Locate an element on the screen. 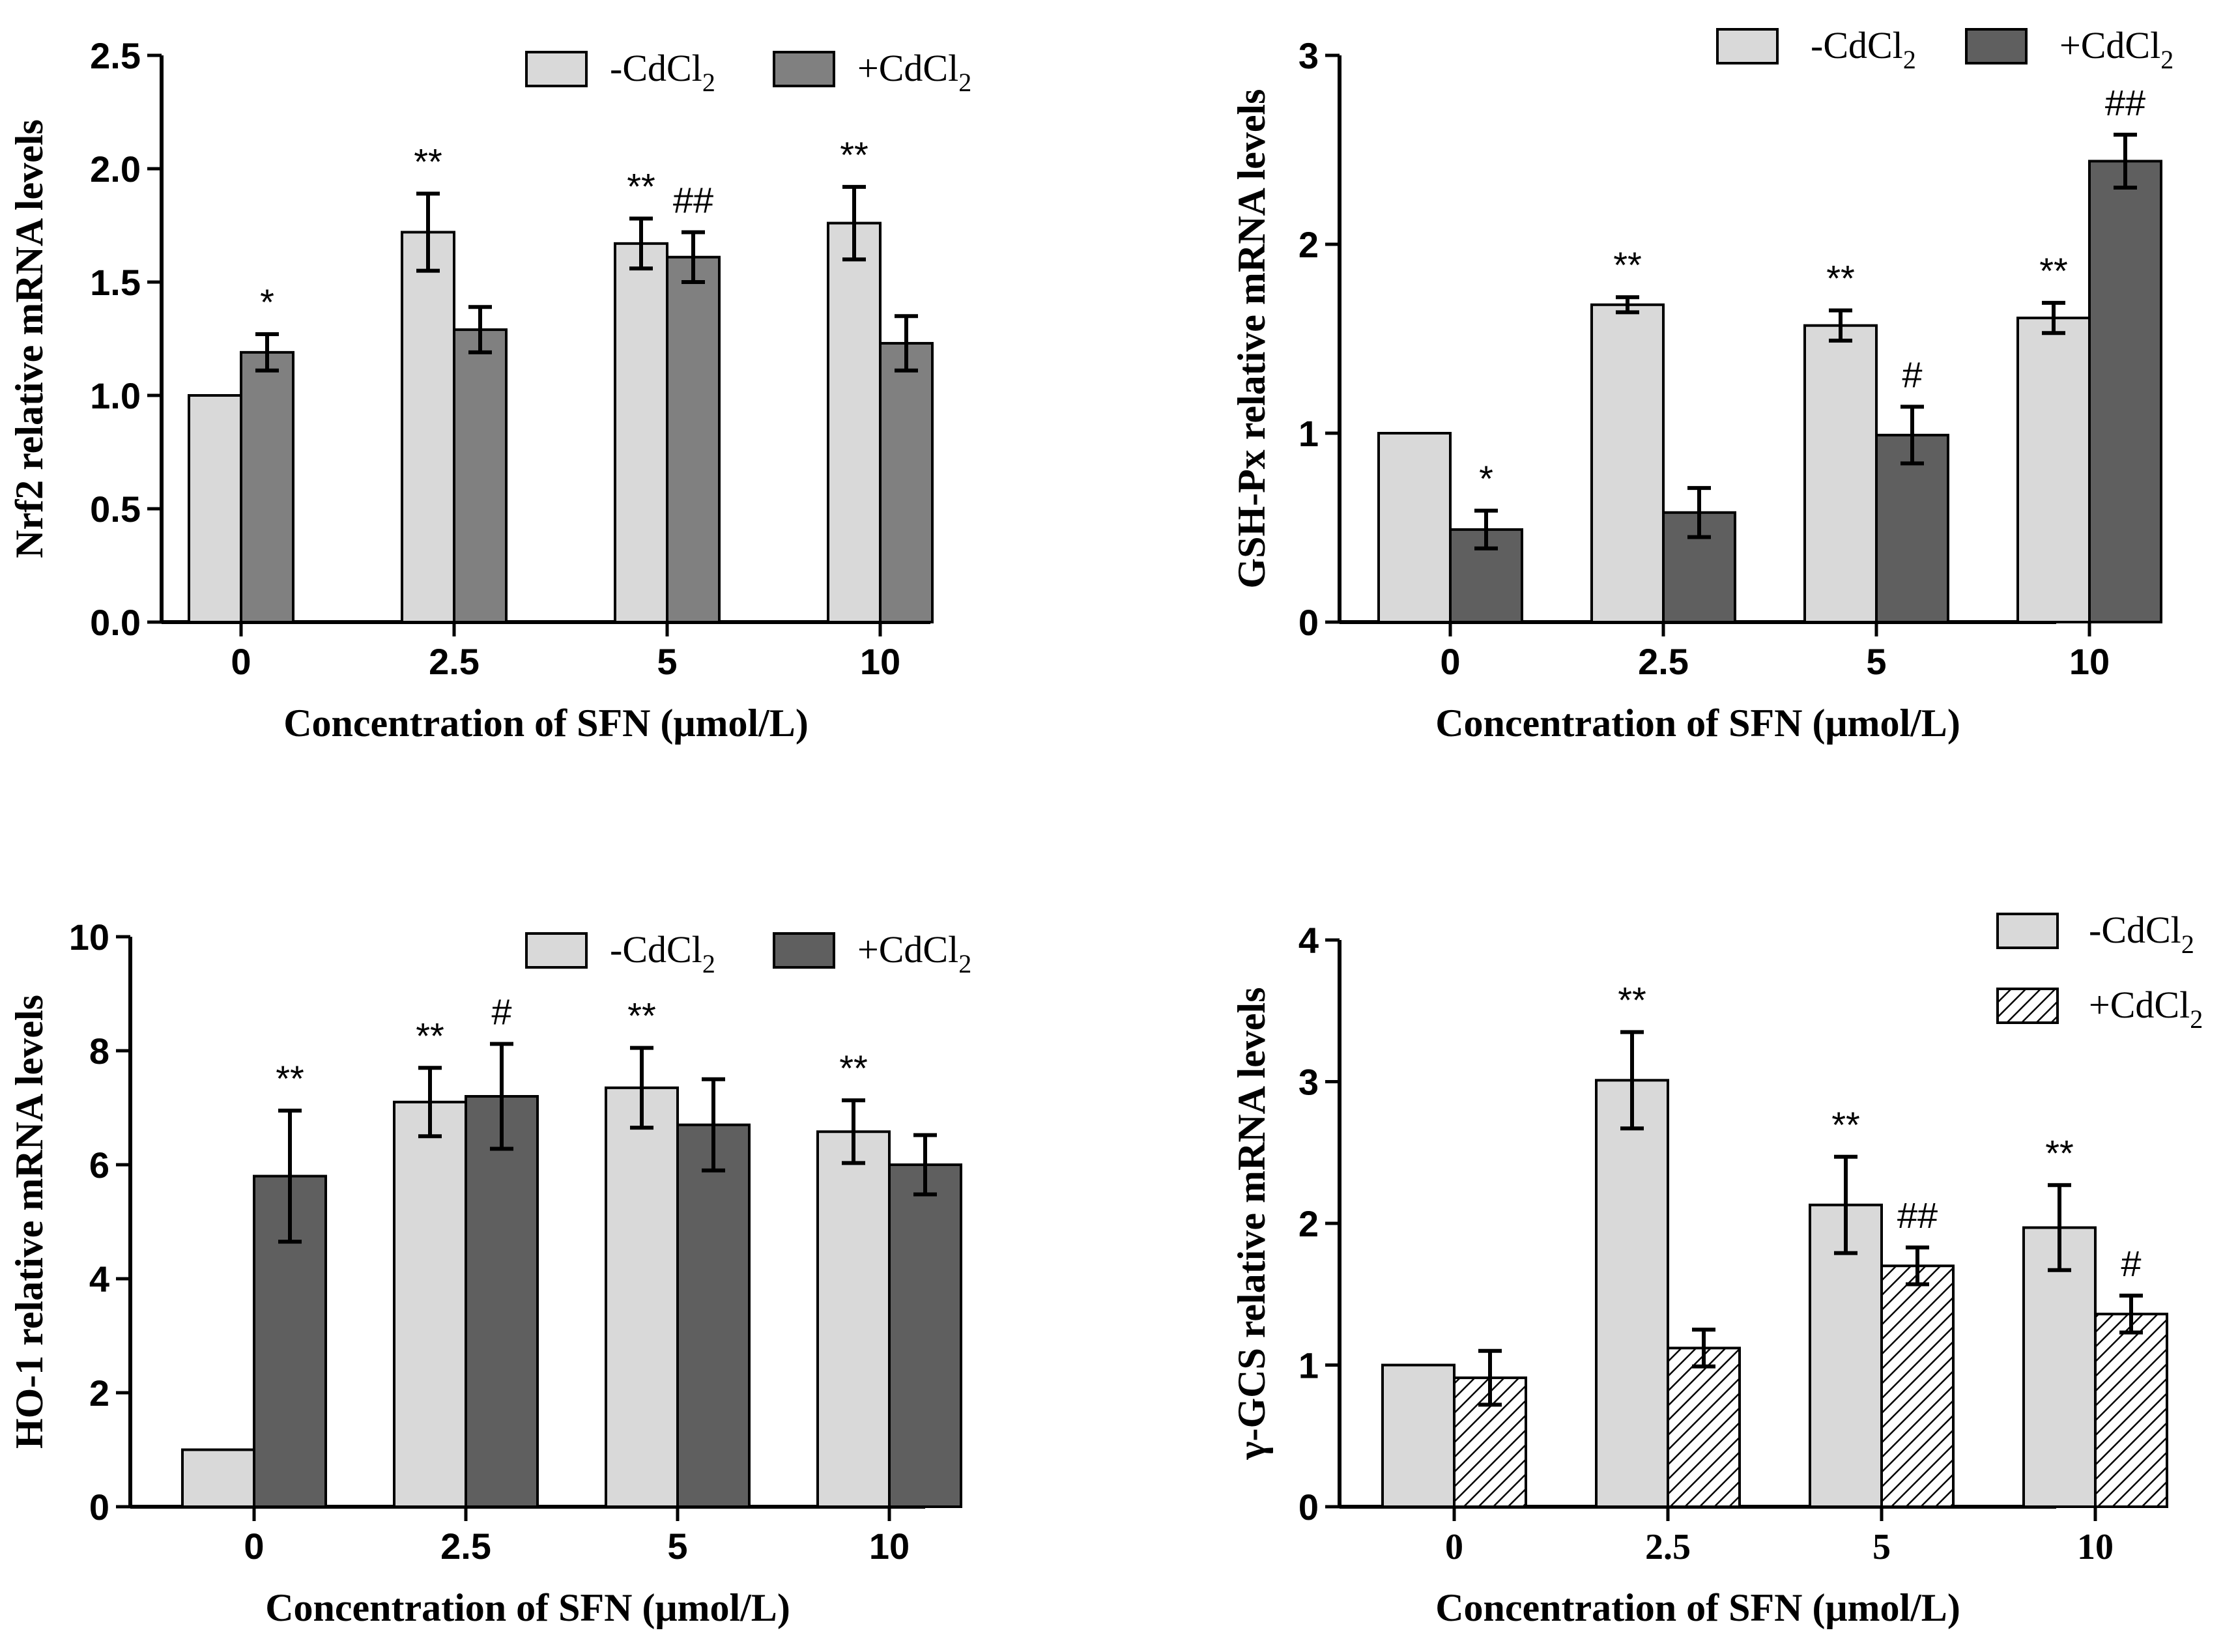  y-tick-label: 3 is located at coordinates (1308, 55).